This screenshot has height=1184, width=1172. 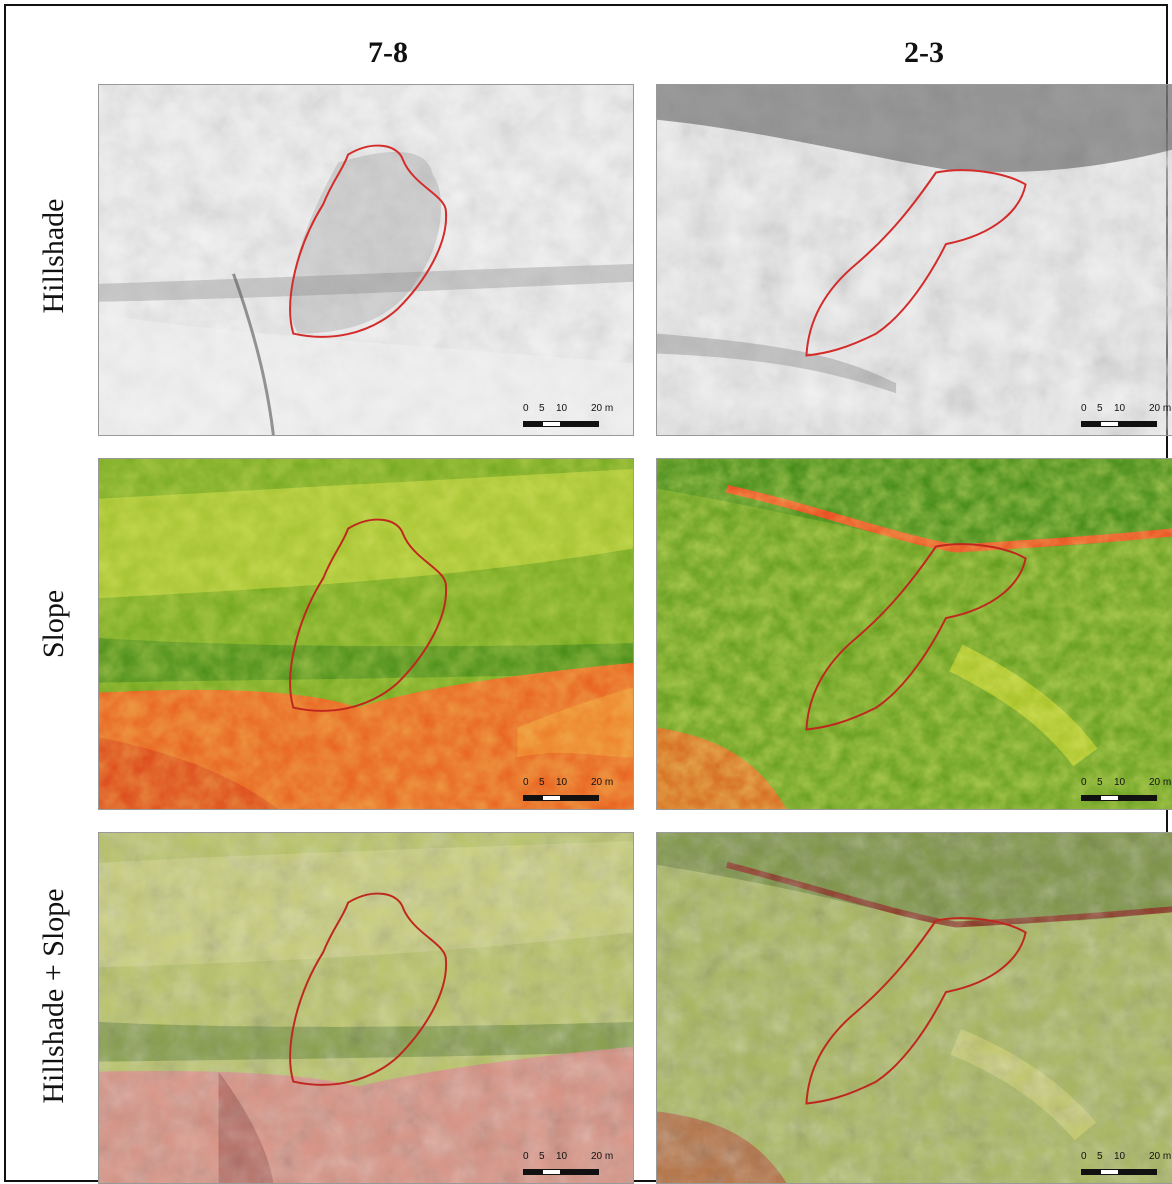 I want to click on panel-slope-a: 0 5 10 20 m, so click(x=366, y=634).